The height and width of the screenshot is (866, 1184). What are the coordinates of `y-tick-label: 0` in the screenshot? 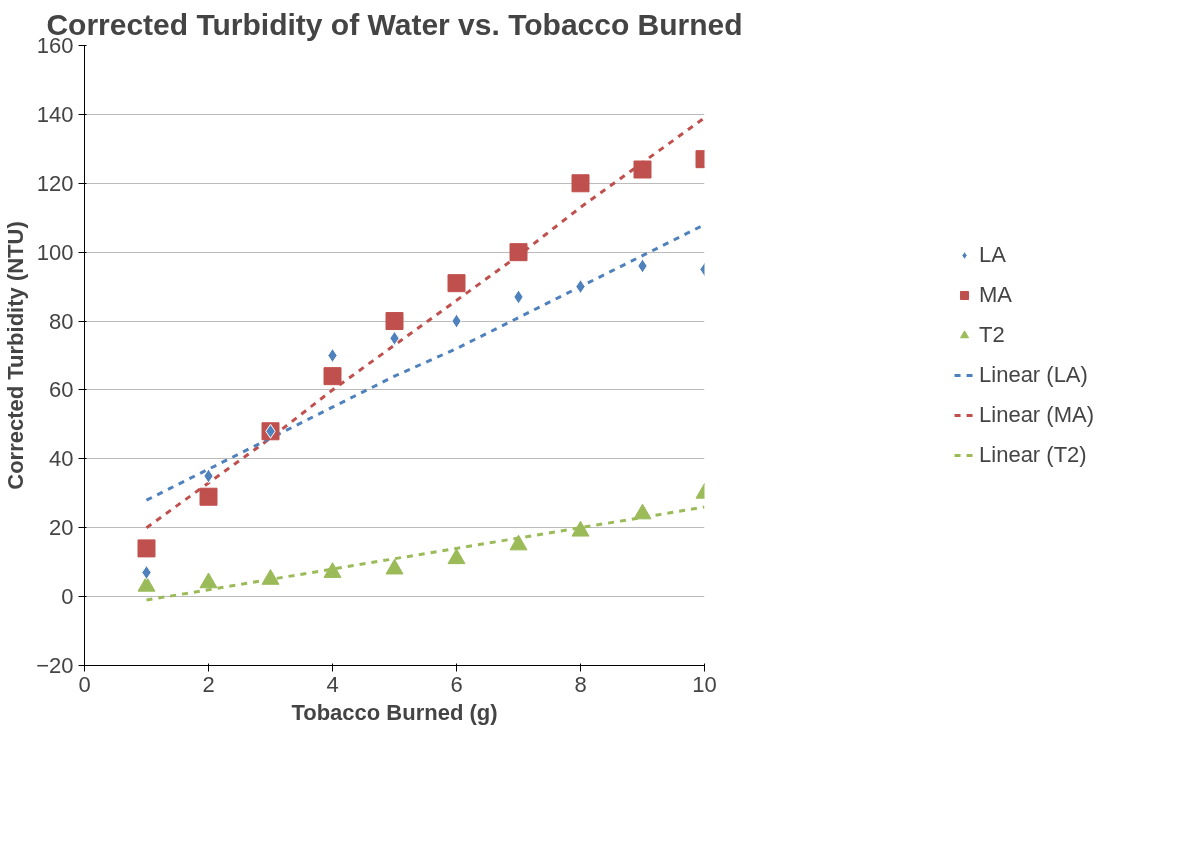 It's located at (67, 597).